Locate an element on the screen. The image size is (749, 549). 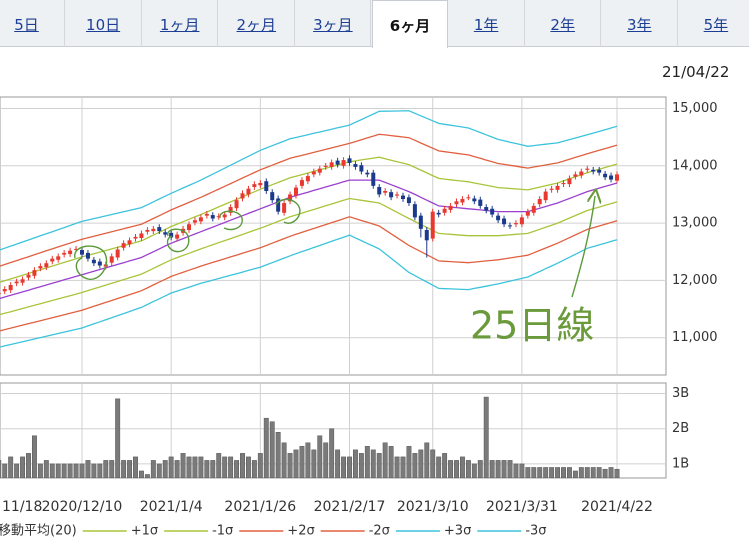
x-tick-label: 2021/2/17 is located at coordinates (350, 507).